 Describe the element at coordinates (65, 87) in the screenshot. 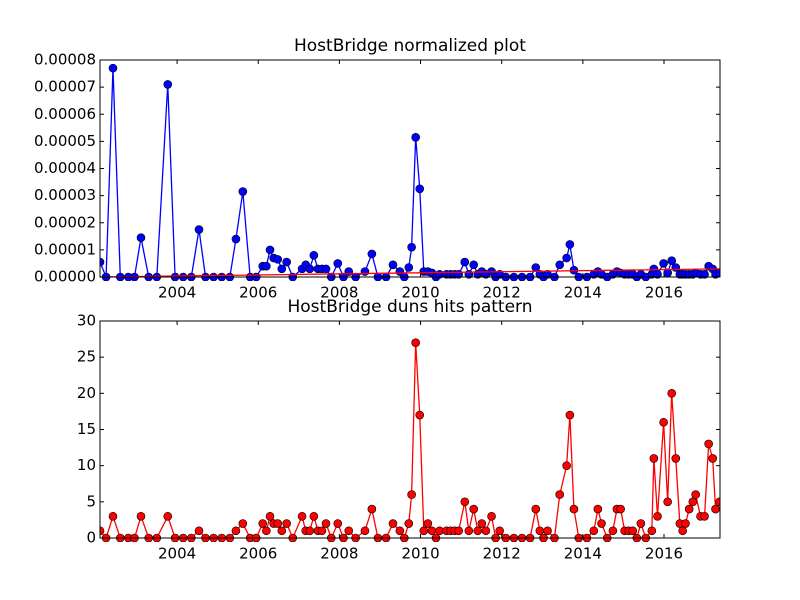

I see `y-tick-label: 0.00007` at that location.